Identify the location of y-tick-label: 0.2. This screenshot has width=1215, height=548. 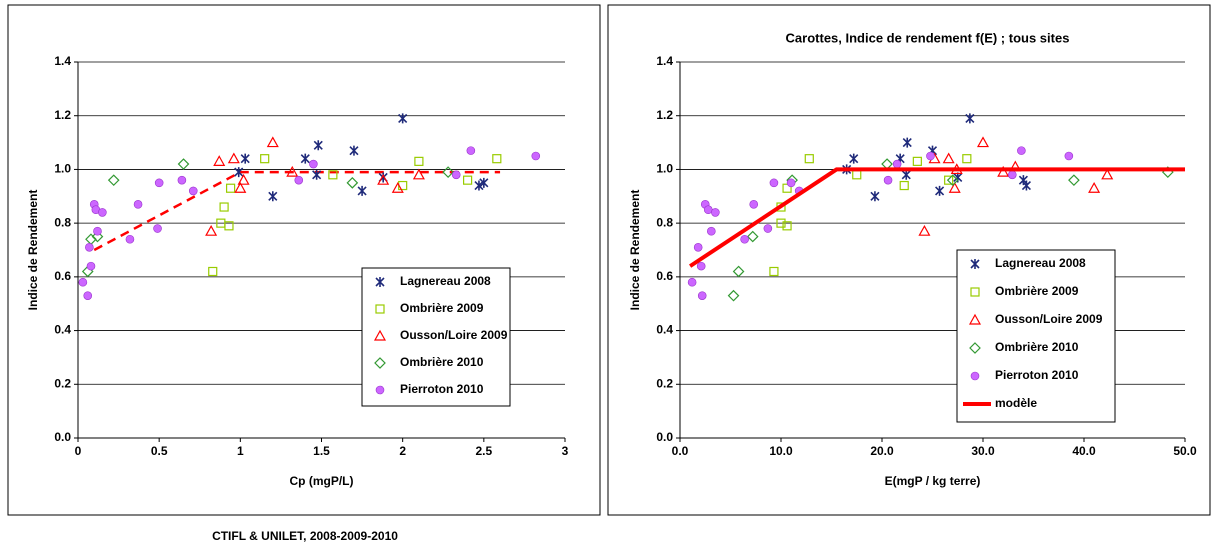
(664, 383).